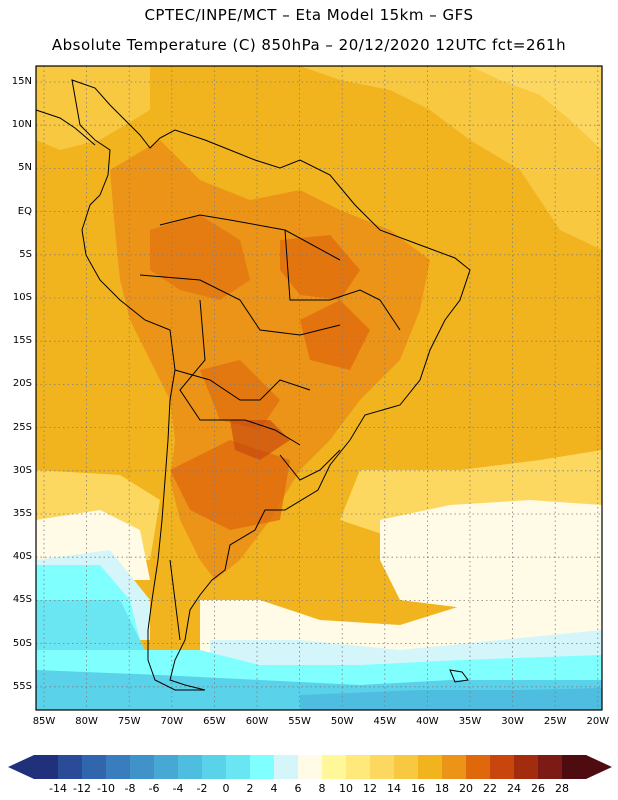  I want to click on field-core-amazon, so click(200, 257).